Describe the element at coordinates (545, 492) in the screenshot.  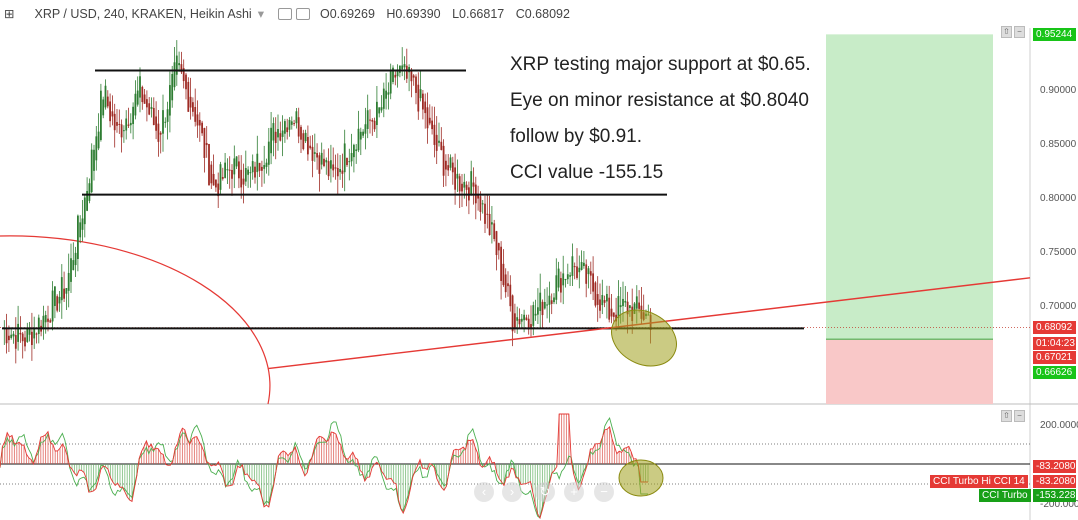
I see `reset-zoom-button: ↻` at that location.